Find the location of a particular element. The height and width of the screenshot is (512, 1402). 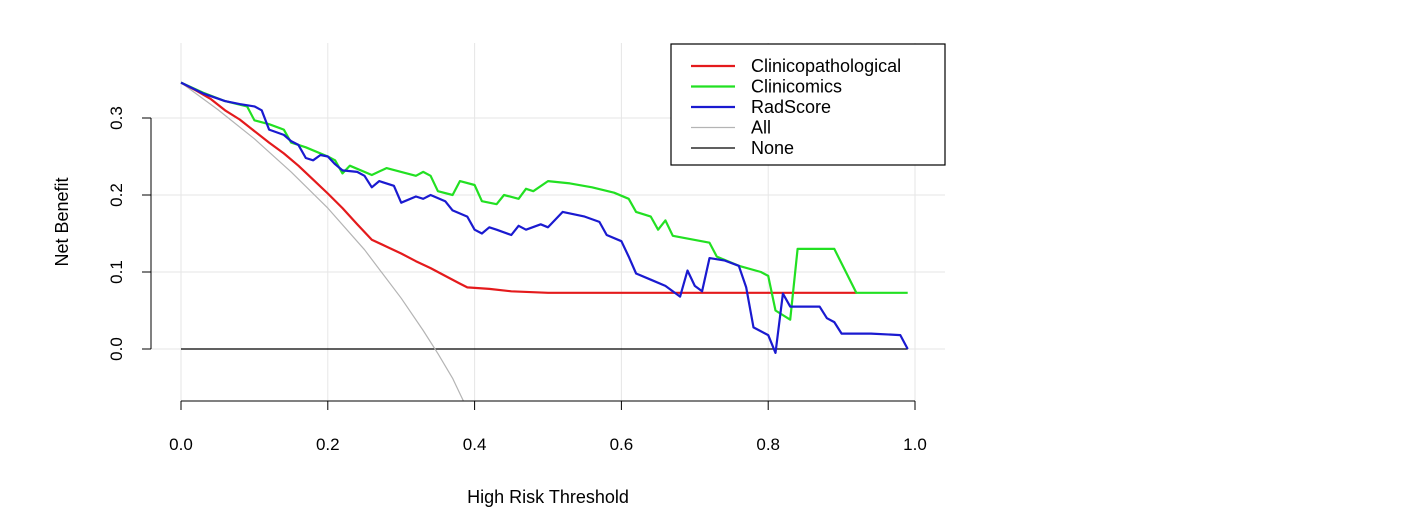

x-tick-label: 0.8 is located at coordinates (768, 444).